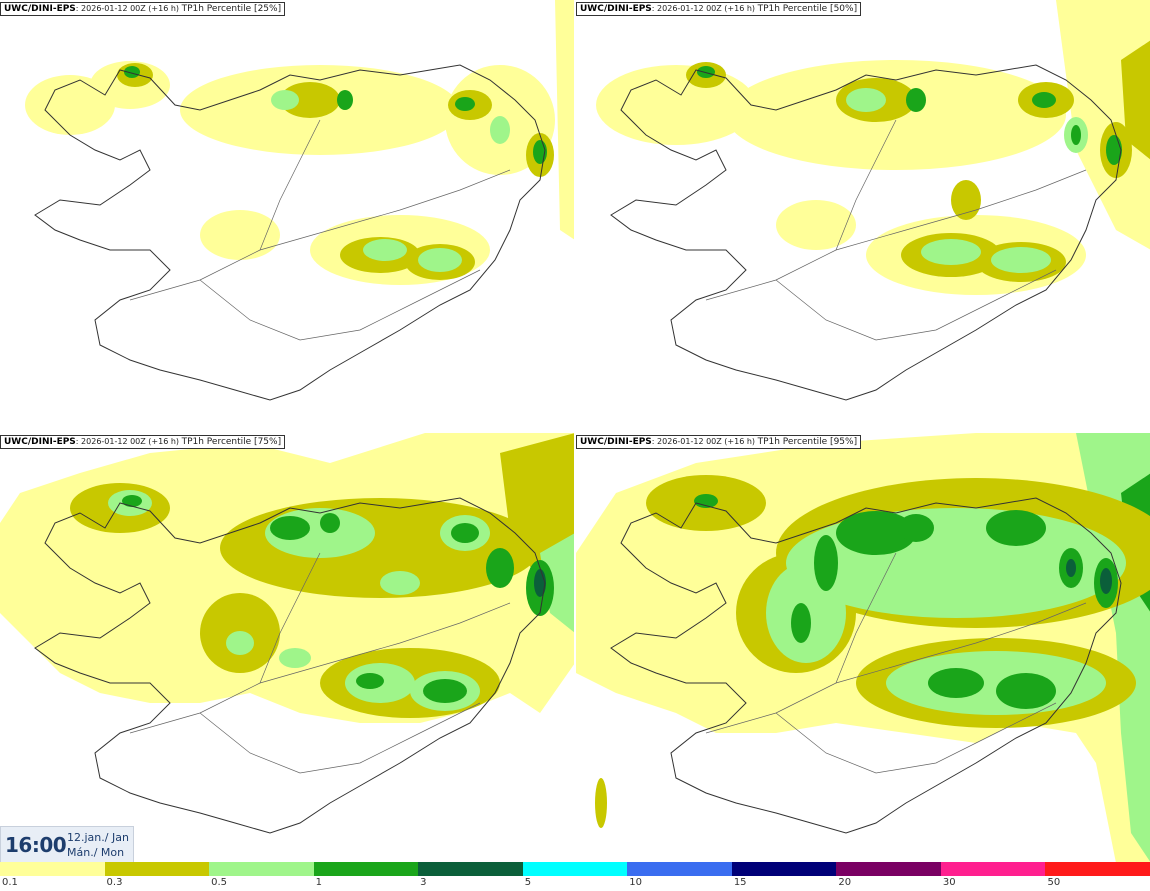 This screenshot has height=891, width=1150. I want to click on road-network-p25, so click(320, 230).